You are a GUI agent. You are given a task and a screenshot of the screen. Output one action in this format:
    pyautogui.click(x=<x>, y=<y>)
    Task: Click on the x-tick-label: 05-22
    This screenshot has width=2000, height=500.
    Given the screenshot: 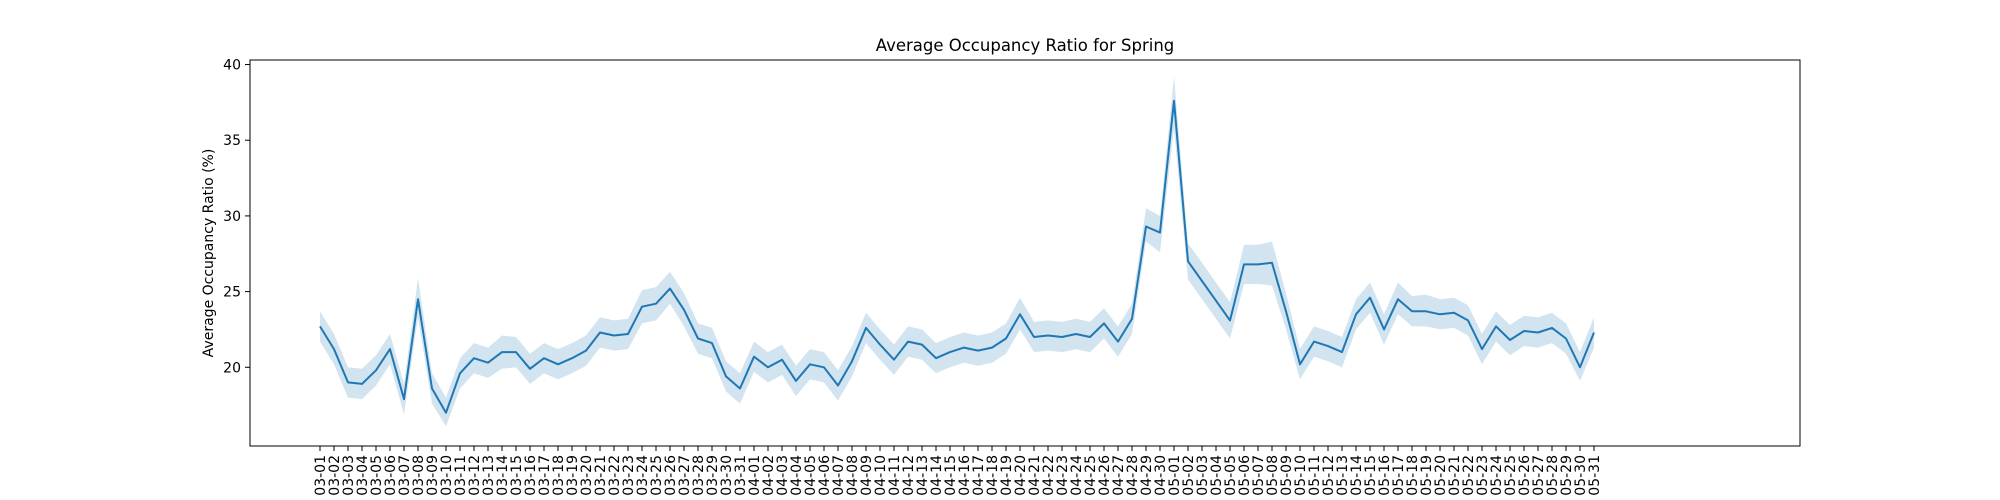 What is the action you would take?
    pyautogui.click(x=1469, y=475)
    